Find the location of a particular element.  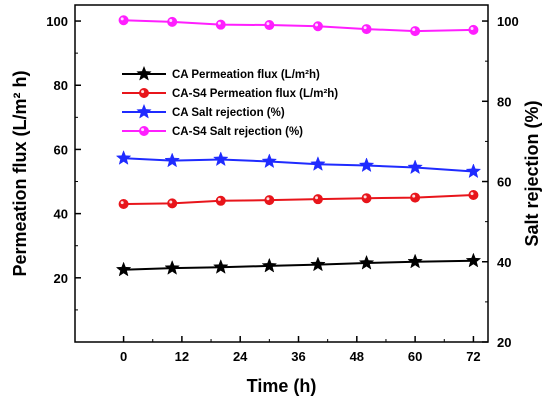

right-y-tick-label: 80 is located at coordinates (504, 101).